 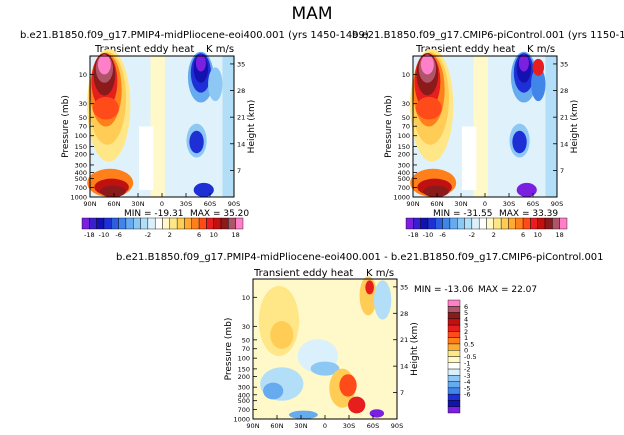 What do you see at coordinates (406, 118) in the screenshot?
I see `p-tick-label: 50` at bounding box center [406, 118].